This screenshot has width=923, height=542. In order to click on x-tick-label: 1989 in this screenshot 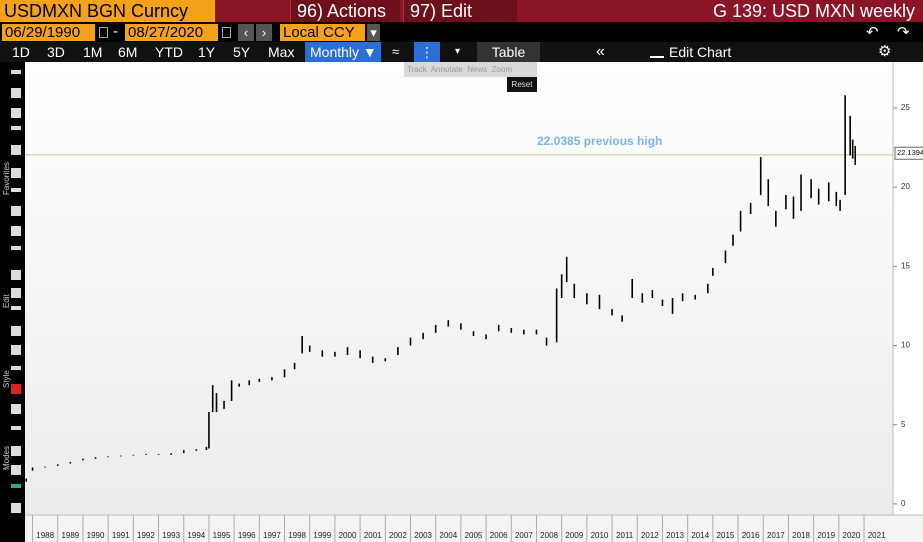, I will do `click(70, 535)`.